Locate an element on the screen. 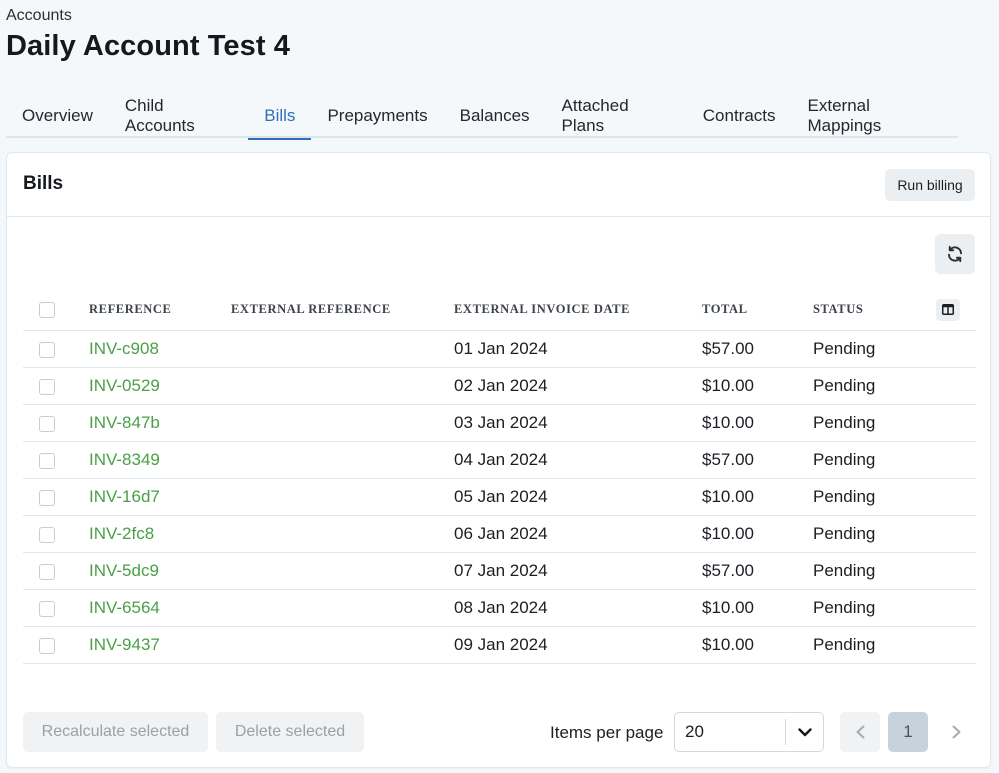 This screenshot has height=773, width=999. recalculate-selected-button: Recalculate selected is located at coordinates (115, 732).